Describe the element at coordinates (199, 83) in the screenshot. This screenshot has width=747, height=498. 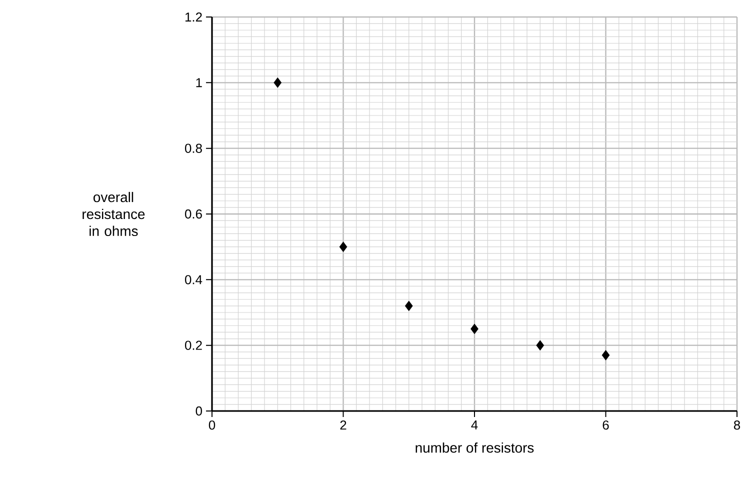
I see `y-tick-label: 1` at that location.